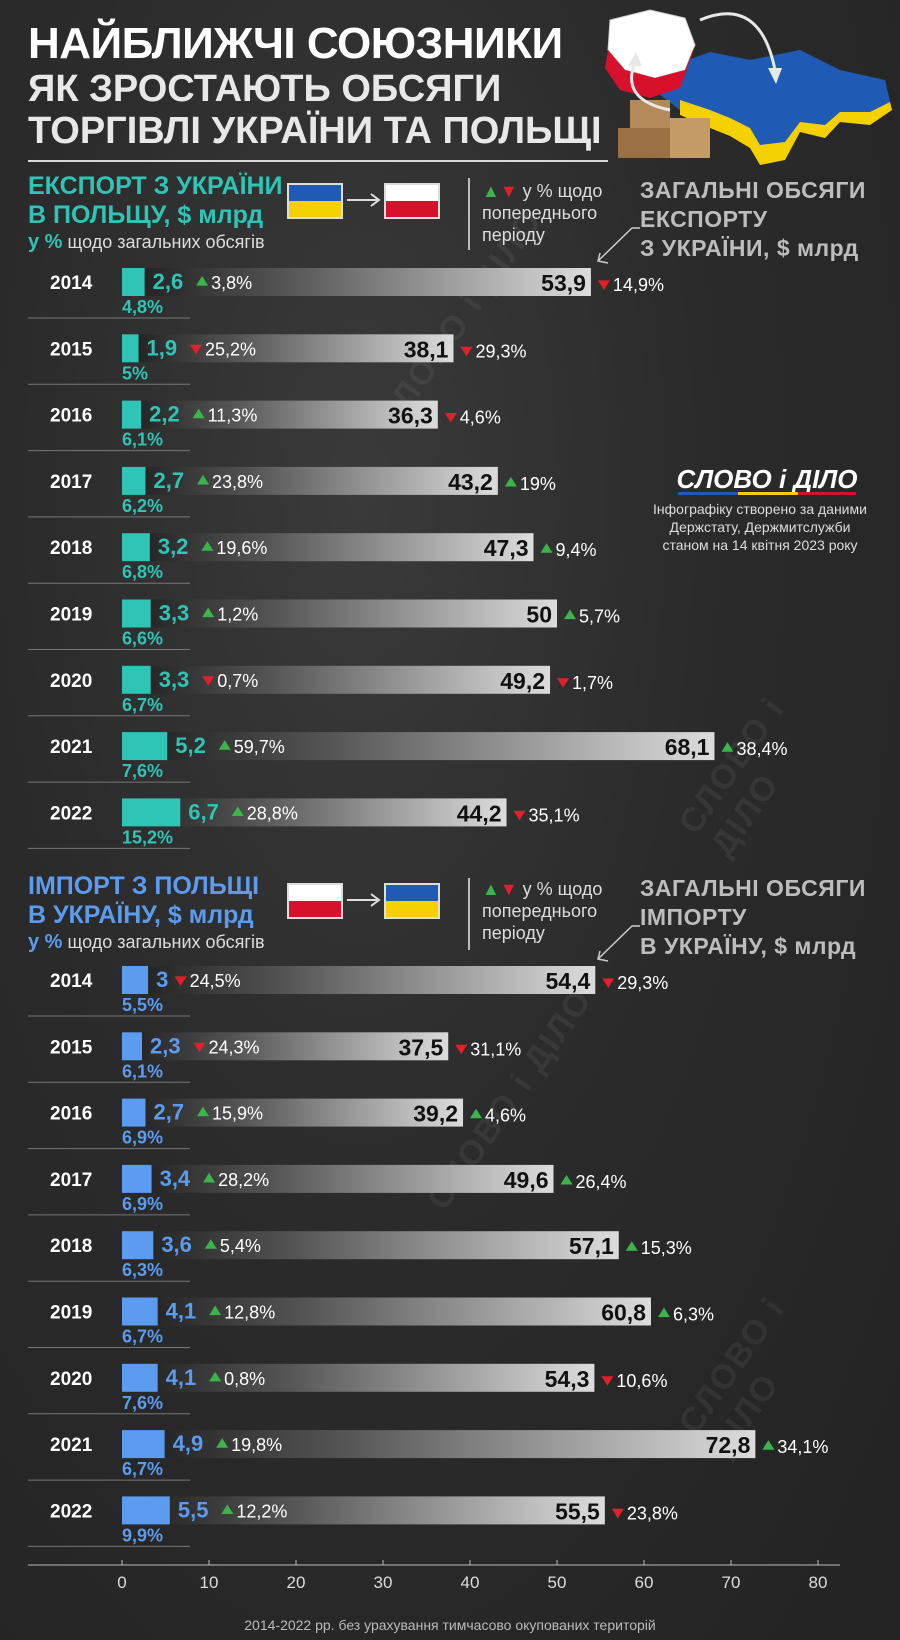  I want to click on partner-value-label: 2,7, so click(168, 1112).